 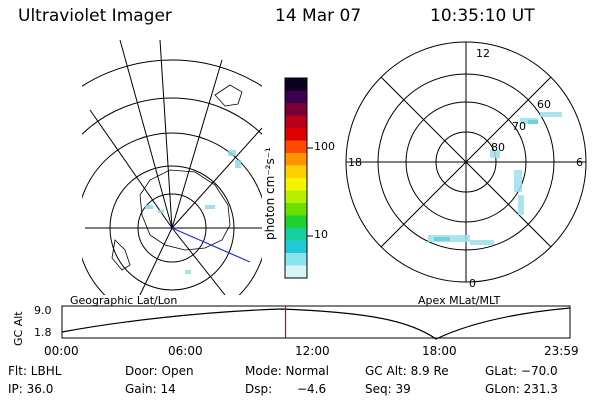 What do you see at coordinates (498, 147) in the screenshot?
I see `mlat-label-80: 80` at bounding box center [498, 147].